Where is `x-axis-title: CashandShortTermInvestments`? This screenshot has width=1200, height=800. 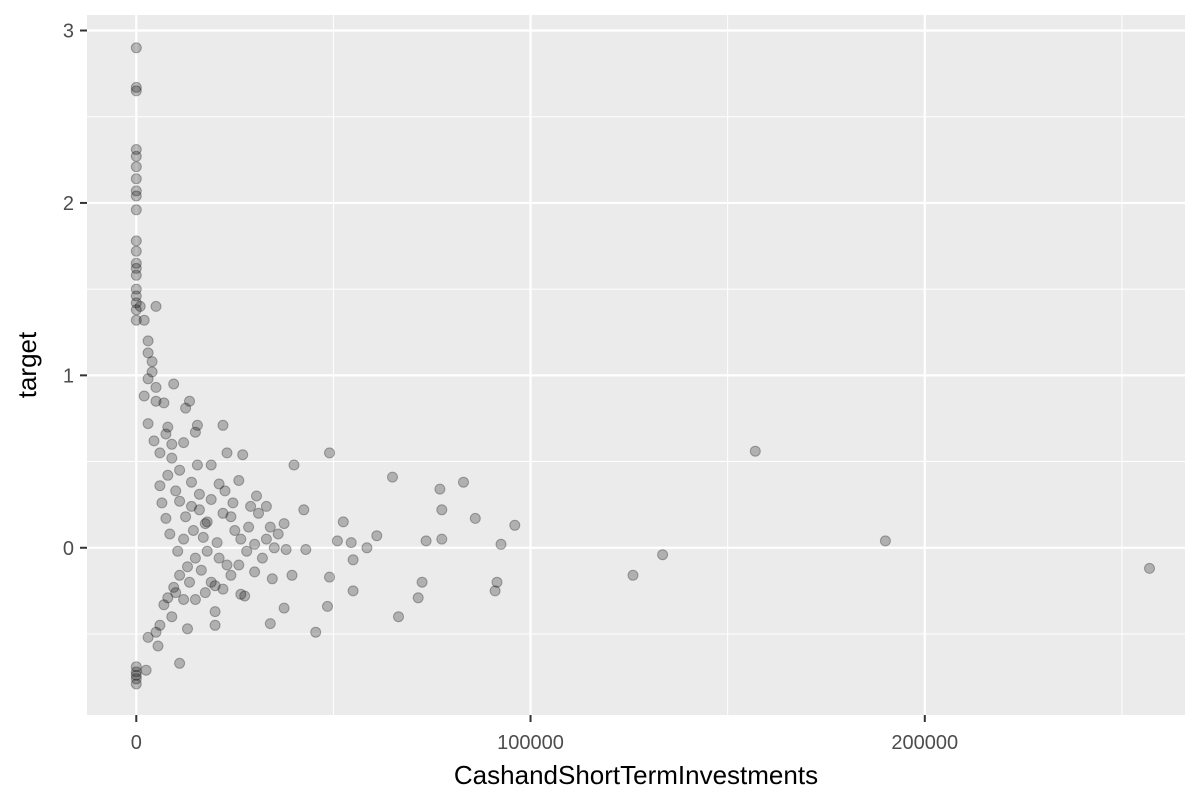 x-axis-title: CashandShortTermInvestments is located at coordinates (636, 775).